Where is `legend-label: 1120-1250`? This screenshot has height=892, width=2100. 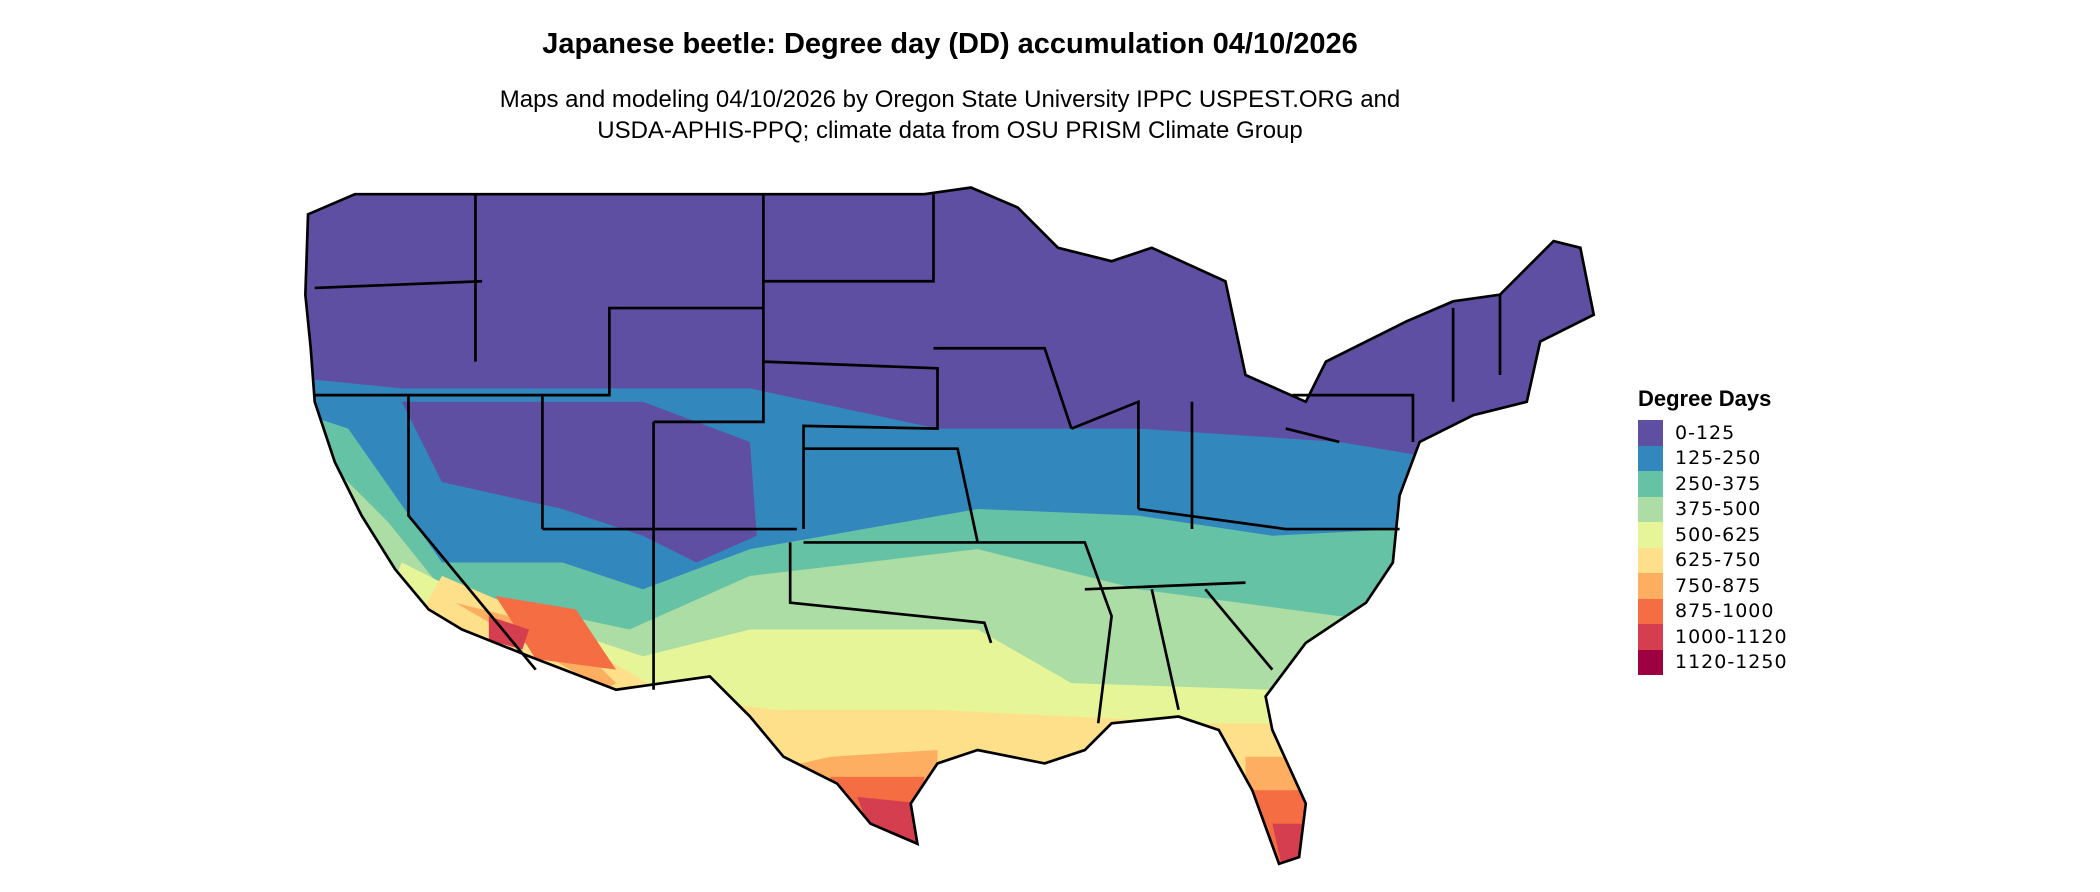 legend-label: 1120-1250 is located at coordinates (1731, 662).